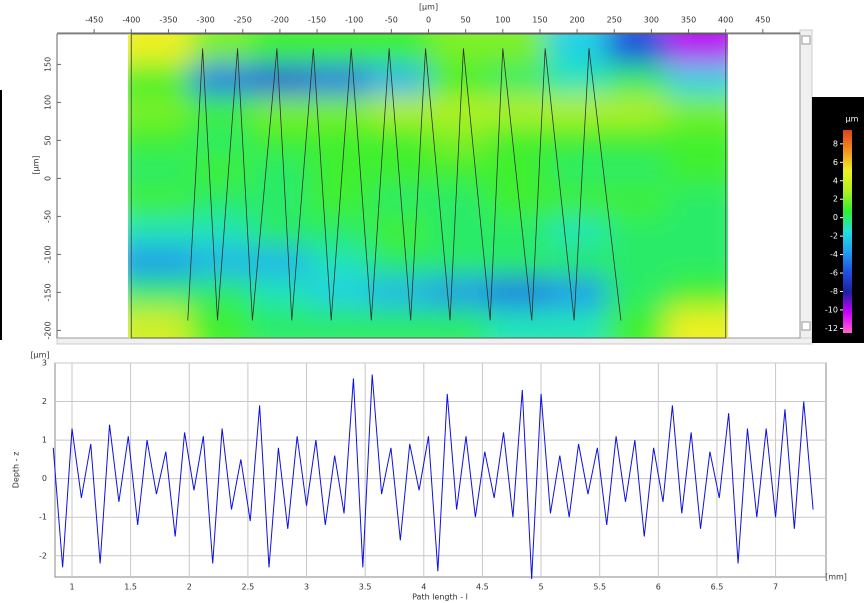  I want to click on x-tick-label: 6, so click(658, 587).